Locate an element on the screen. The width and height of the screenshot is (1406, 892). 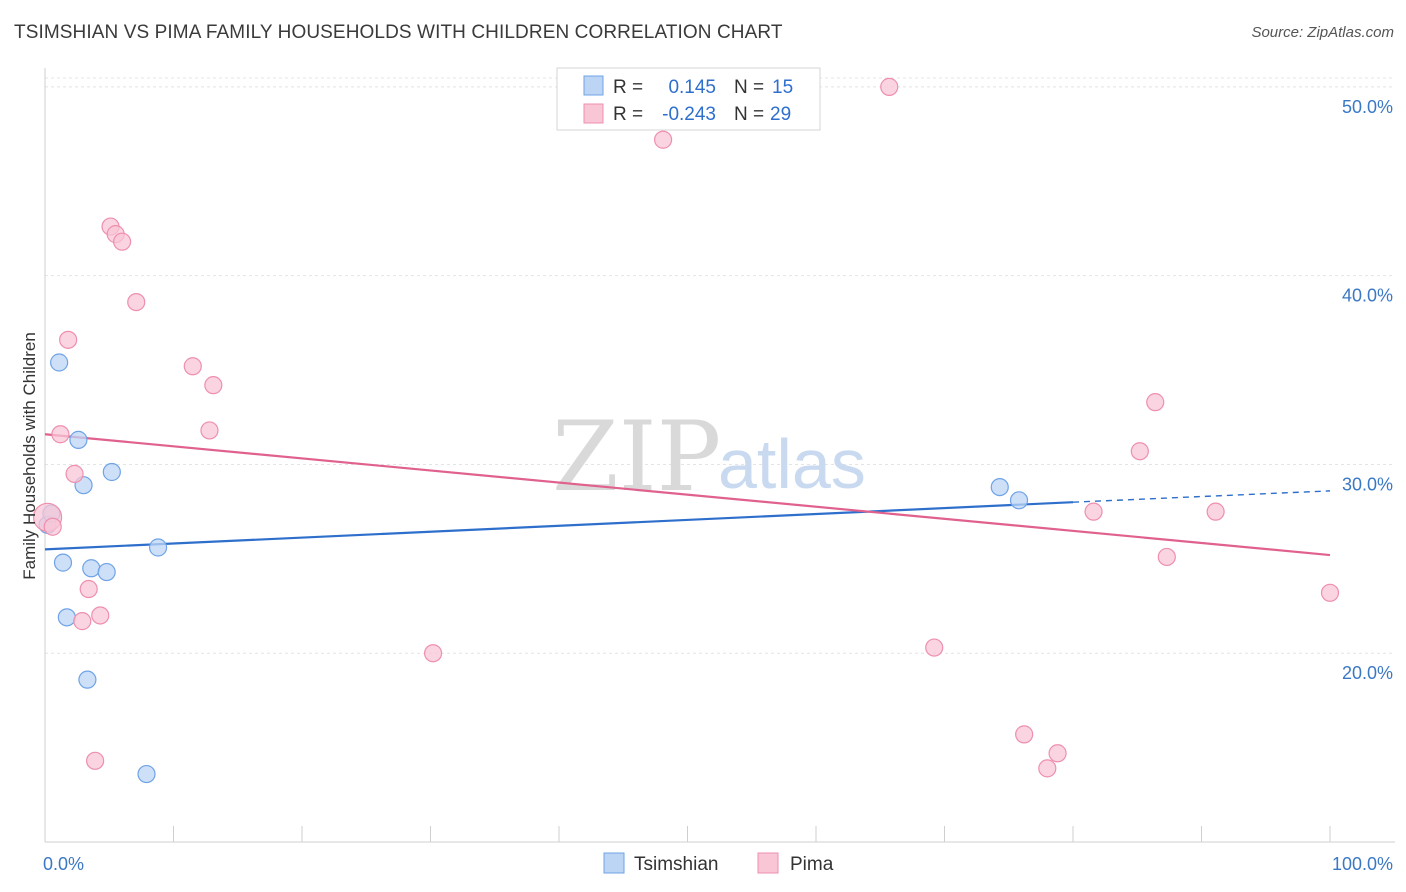
watermark-atlas: atlas is located at coordinates (792, 464).